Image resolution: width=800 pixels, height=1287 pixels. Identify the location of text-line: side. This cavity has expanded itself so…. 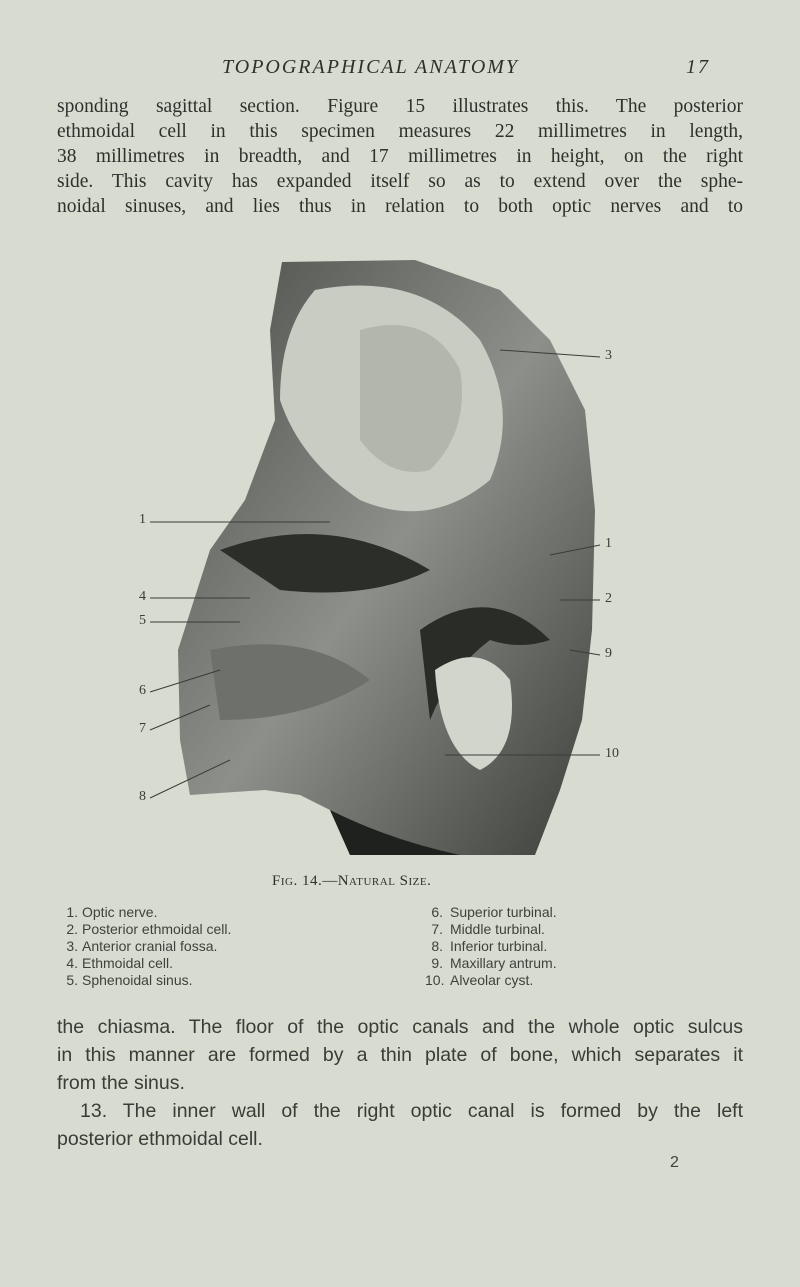
(400, 181).